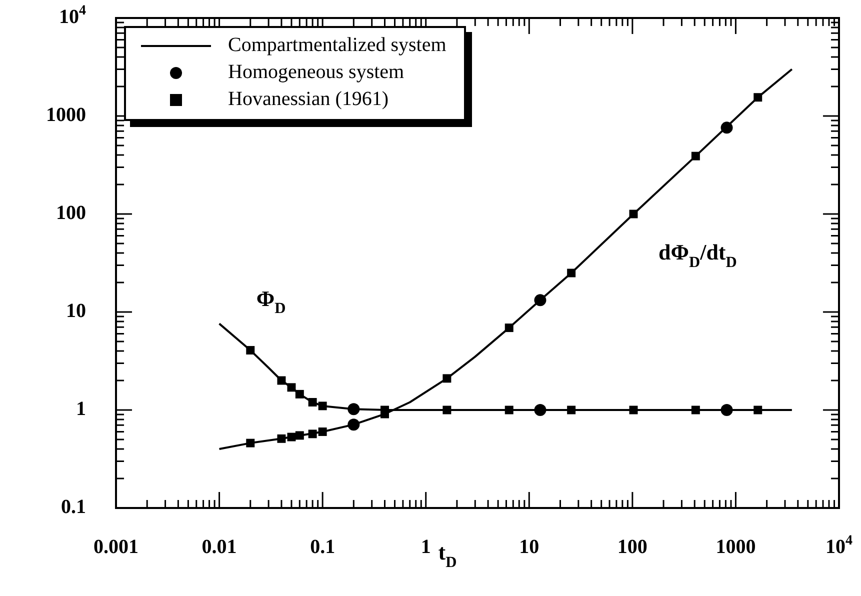  Describe the element at coordinates (81, 409) in the screenshot. I see `y-tick-label: 1` at that location.